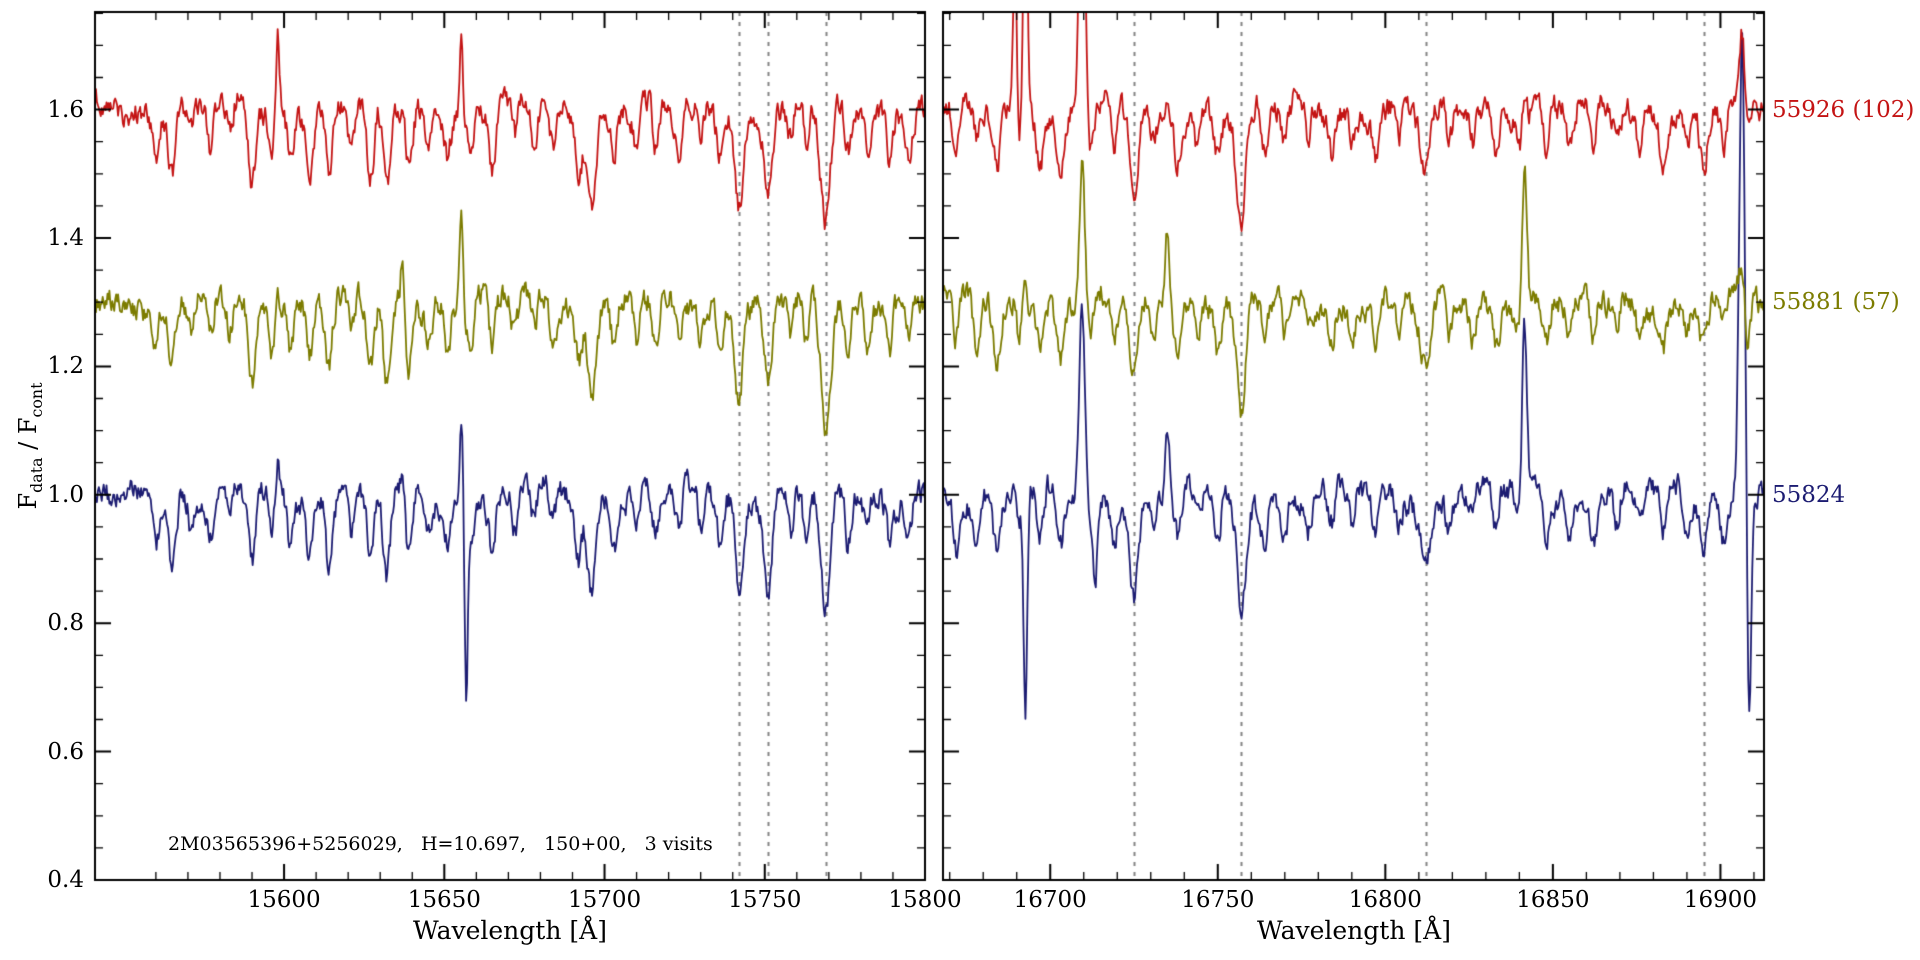  I want to click on y-axis-label-sub-cont: cont, so click(36, 400).